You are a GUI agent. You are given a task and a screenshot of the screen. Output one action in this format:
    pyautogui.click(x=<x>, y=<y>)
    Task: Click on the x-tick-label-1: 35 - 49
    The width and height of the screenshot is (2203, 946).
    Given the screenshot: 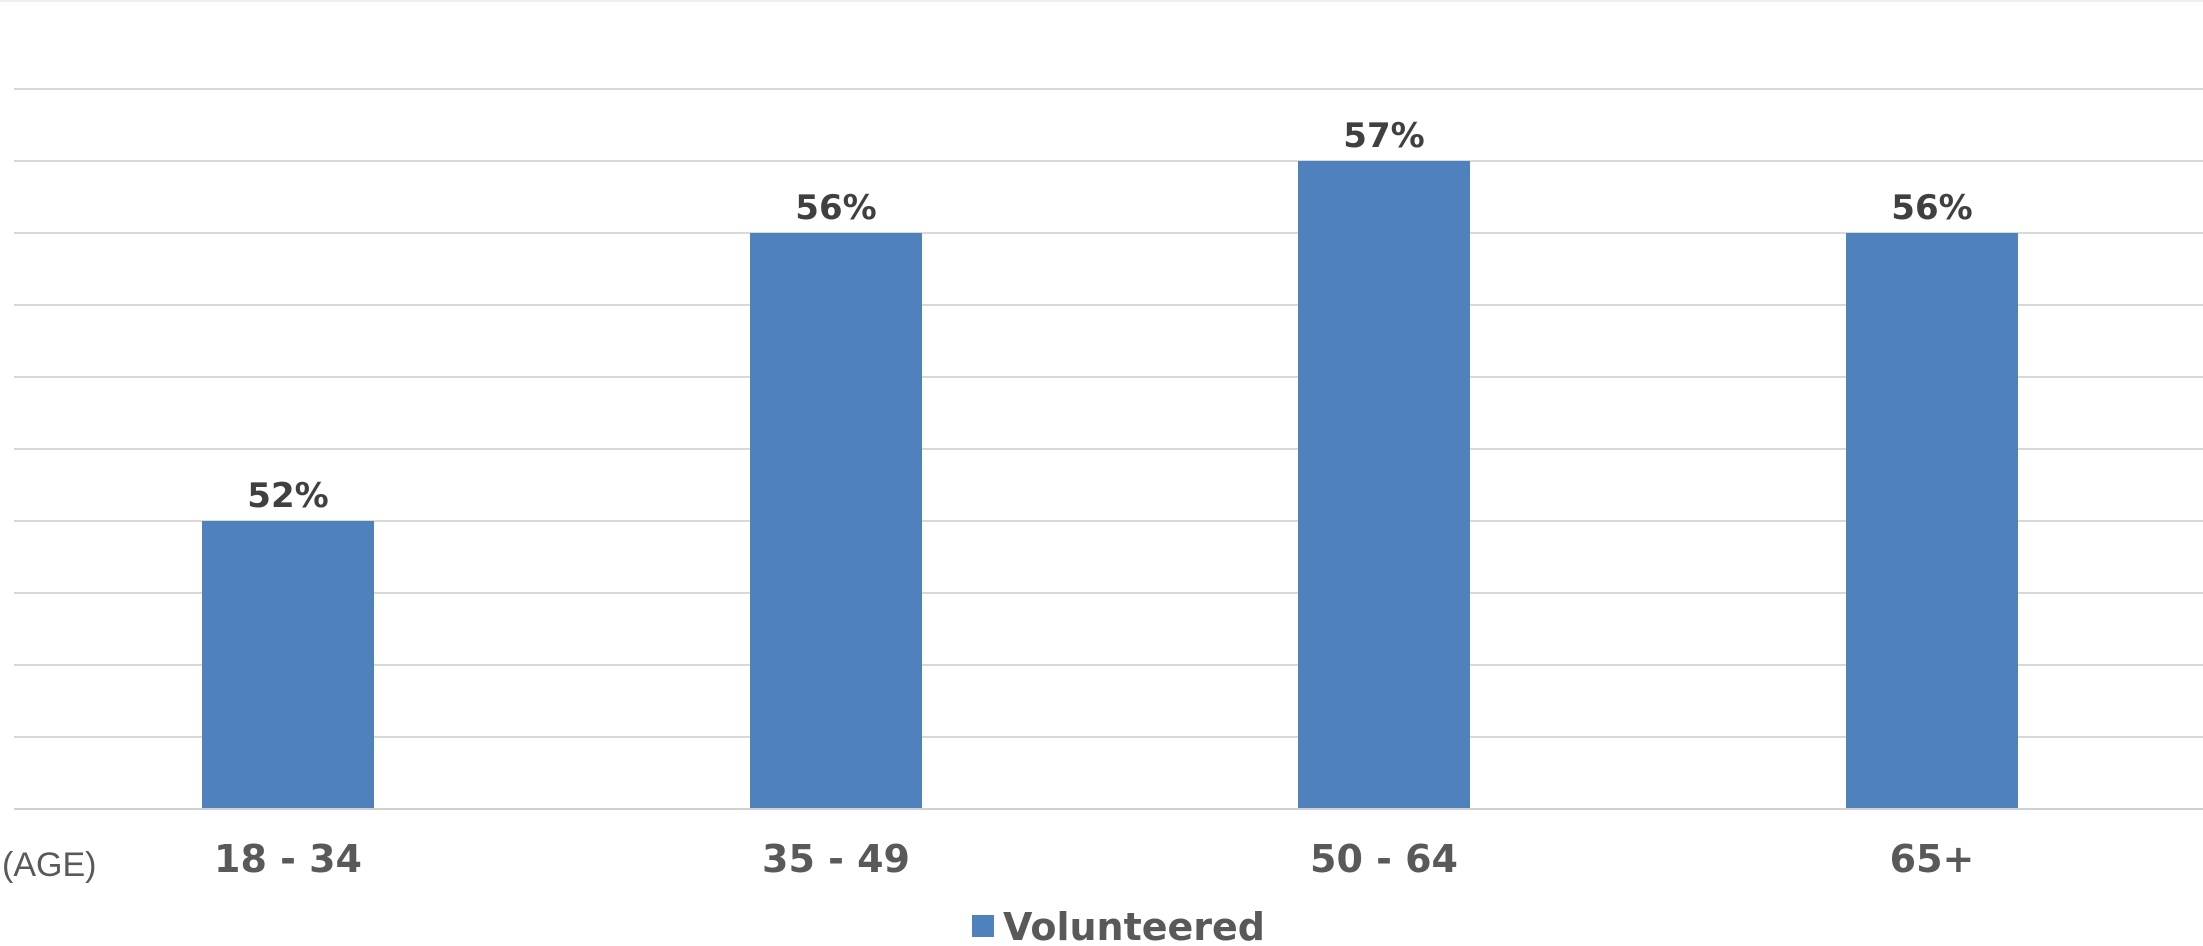 What is the action you would take?
    pyautogui.click(x=836, y=859)
    